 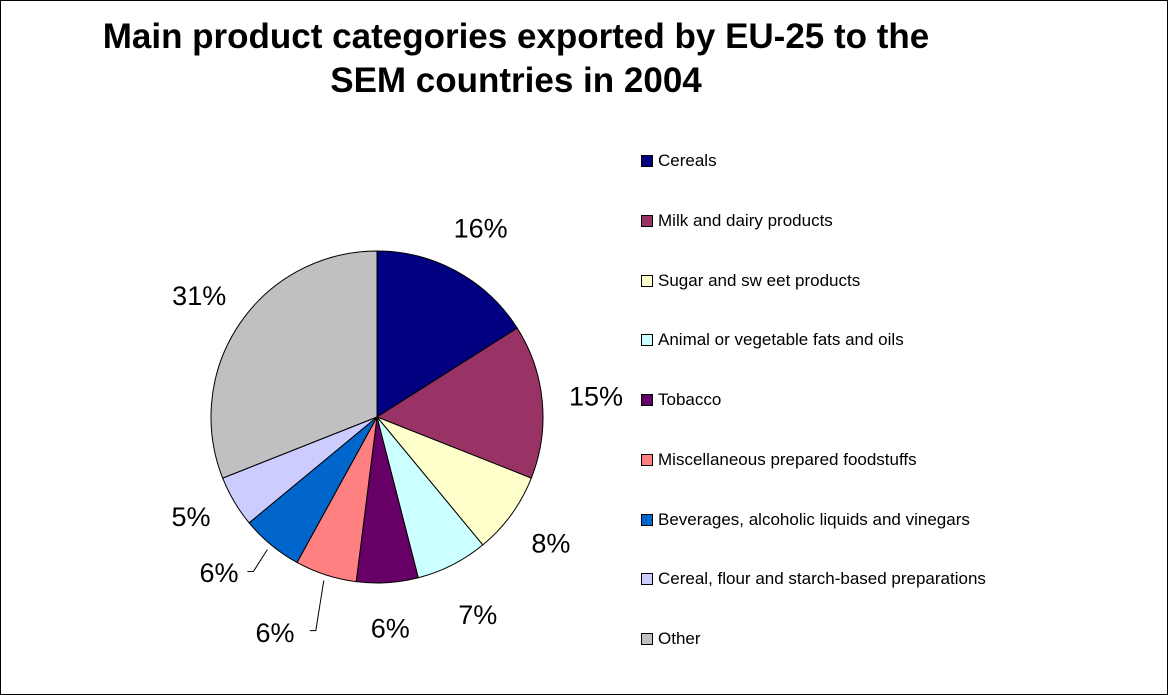 What do you see at coordinates (596, 396) in the screenshot?
I see `data-label-milk-and-dairy-products: 15%` at bounding box center [596, 396].